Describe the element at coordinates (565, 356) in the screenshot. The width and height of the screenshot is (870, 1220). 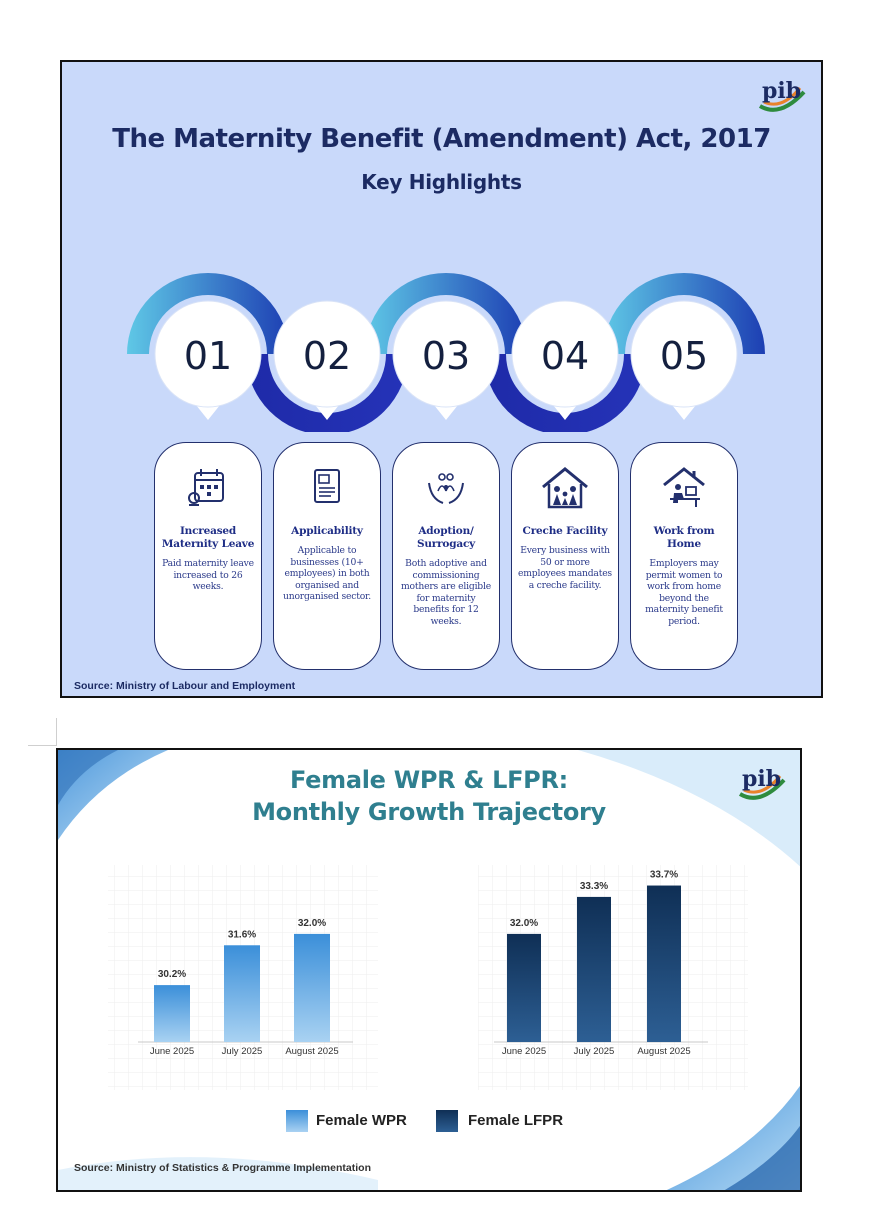
I see `step-number: 04` at that location.